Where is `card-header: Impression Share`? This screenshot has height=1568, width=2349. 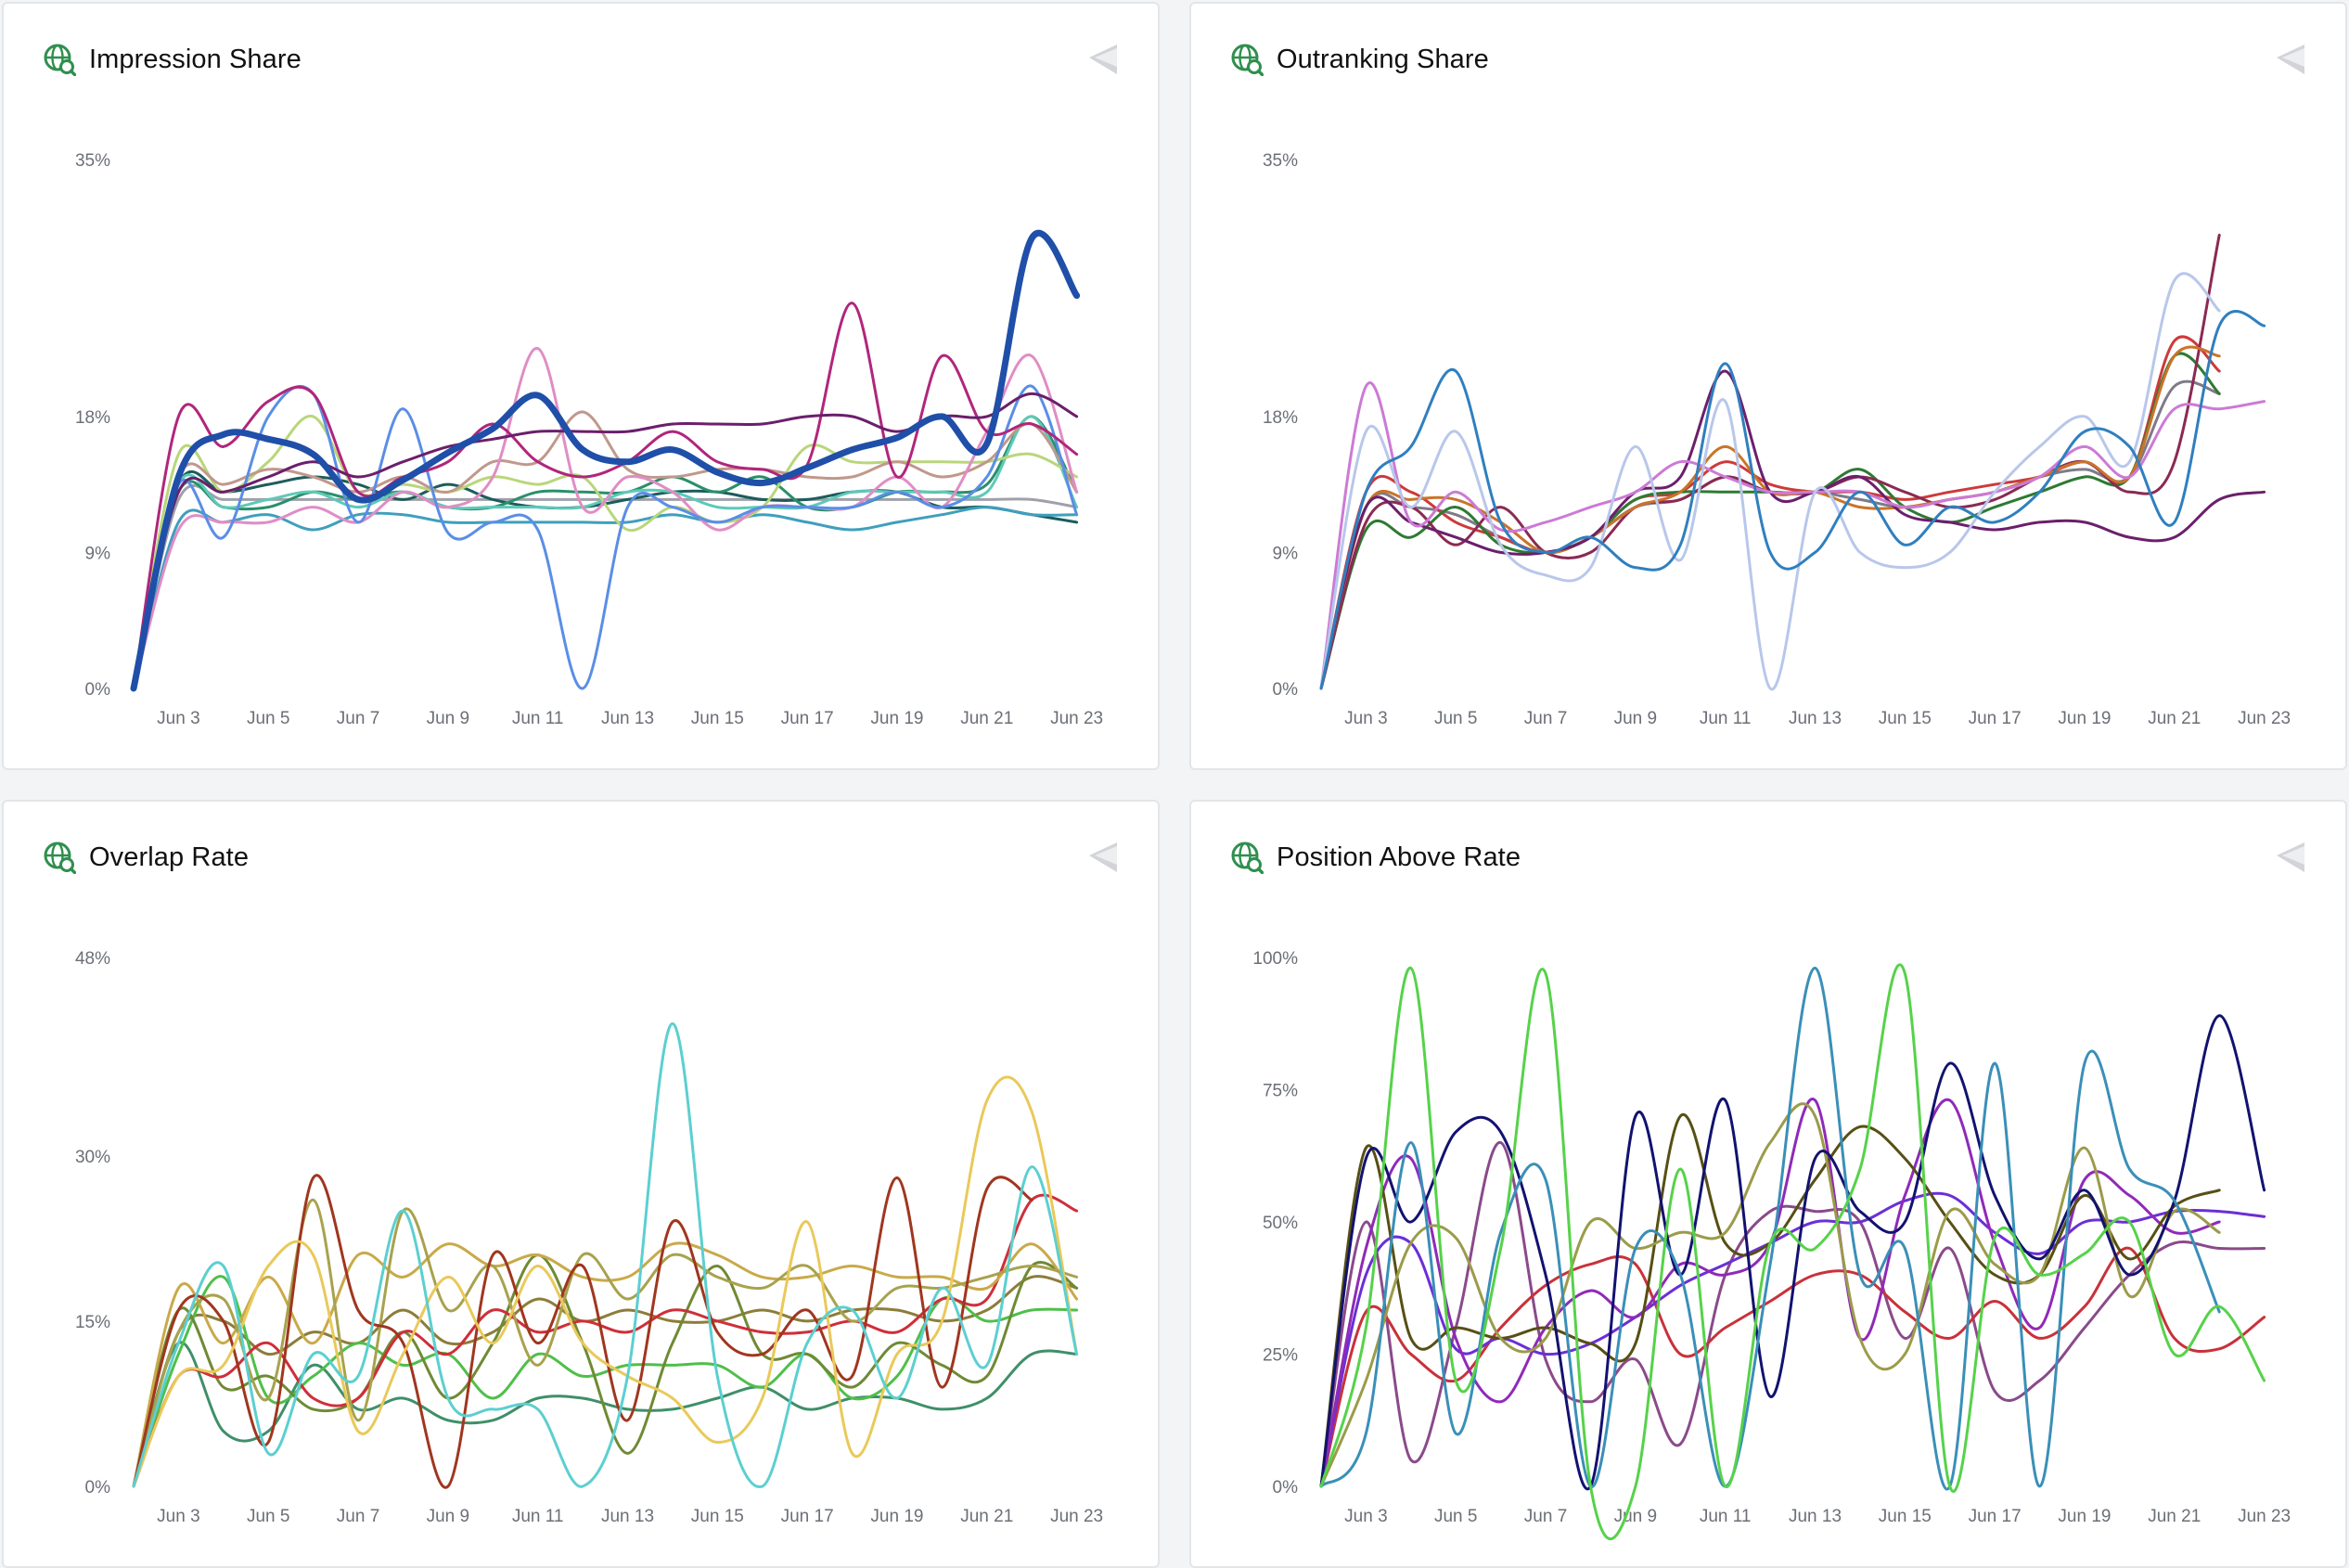 card-header: Impression Share is located at coordinates (172, 60).